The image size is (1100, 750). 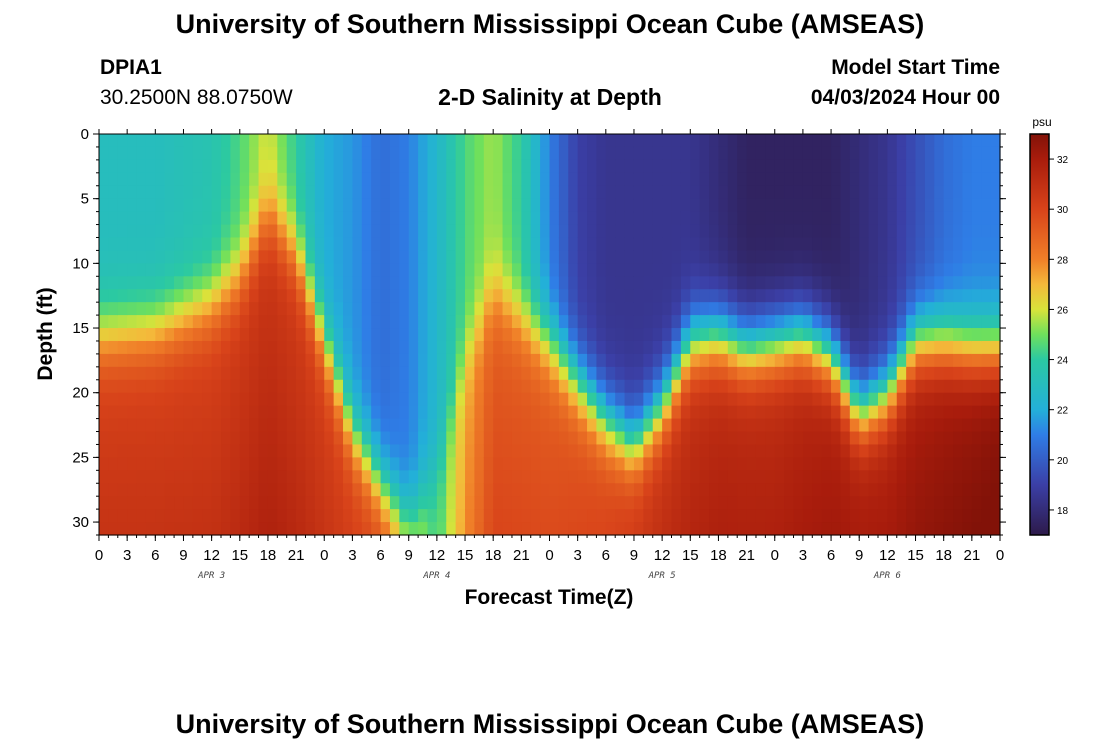 What do you see at coordinates (211, 555) in the screenshot?
I see `x-tick-label: 12` at bounding box center [211, 555].